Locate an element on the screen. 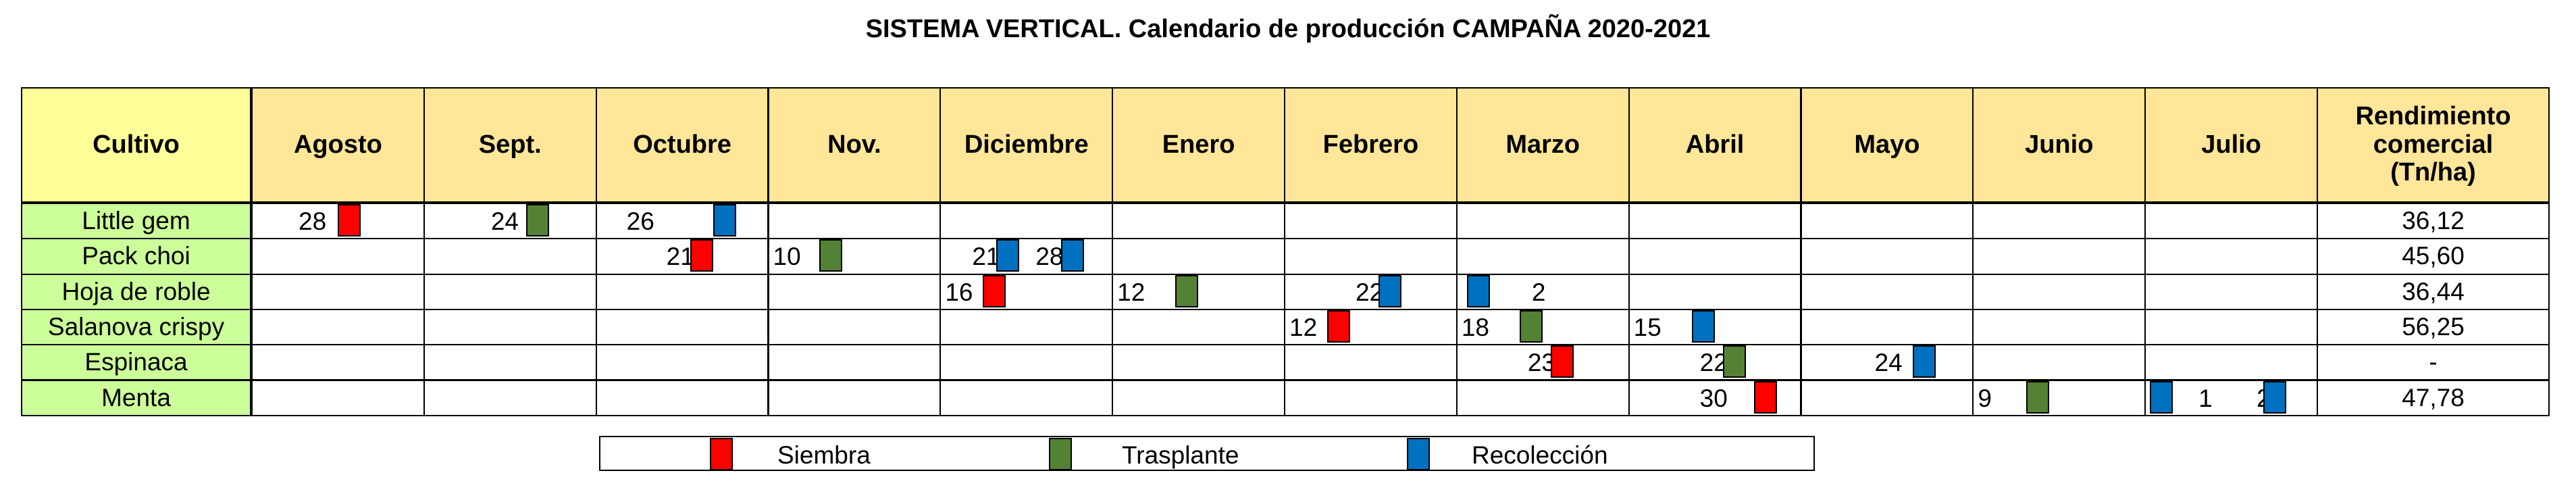 Image resolution: width=2576 pixels, height=496 pixels. yield-cell: 56,25 is located at coordinates (2433, 327).